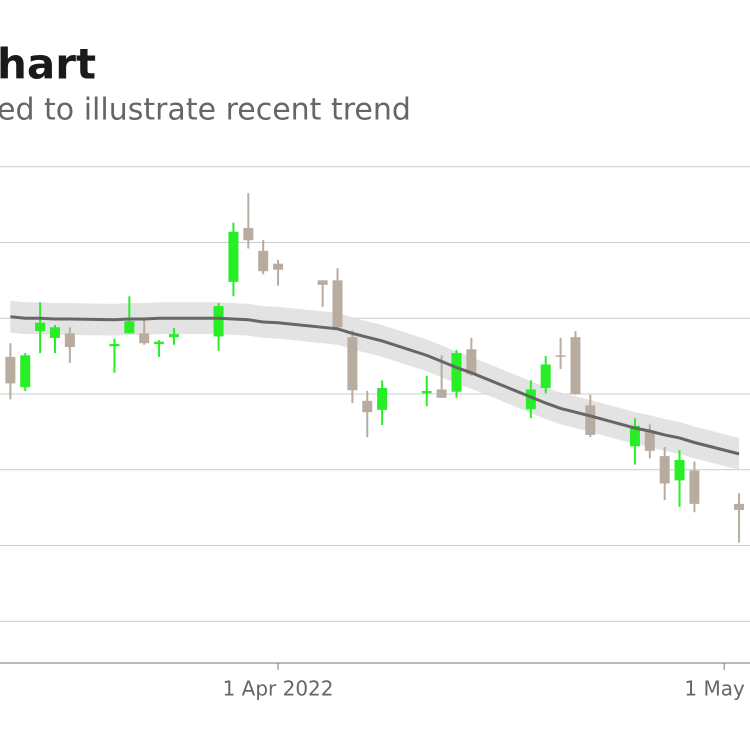 The width and height of the screenshot is (750, 750). Describe the element at coordinates (205, 110) in the screenshot. I see `chart-subtitle: ed to illustrate recent trend` at that location.